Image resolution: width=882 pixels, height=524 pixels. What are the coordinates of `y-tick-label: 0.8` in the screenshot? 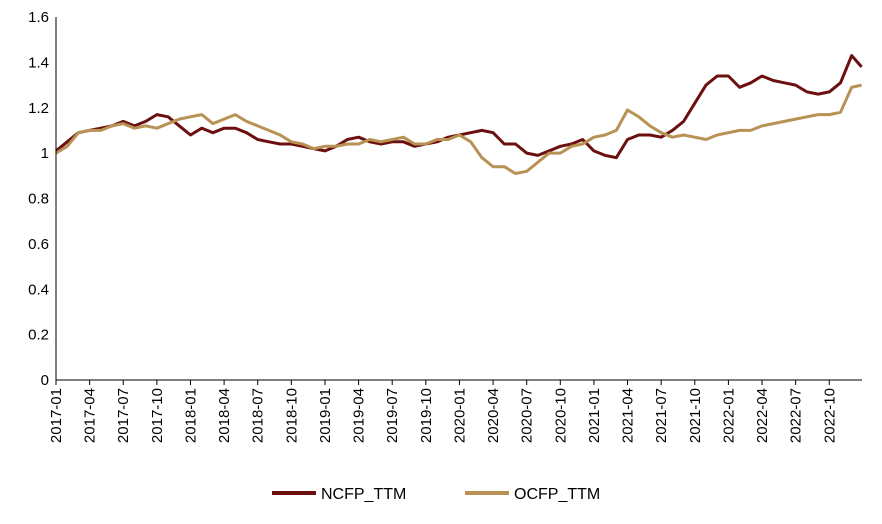 It's located at (38, 199).